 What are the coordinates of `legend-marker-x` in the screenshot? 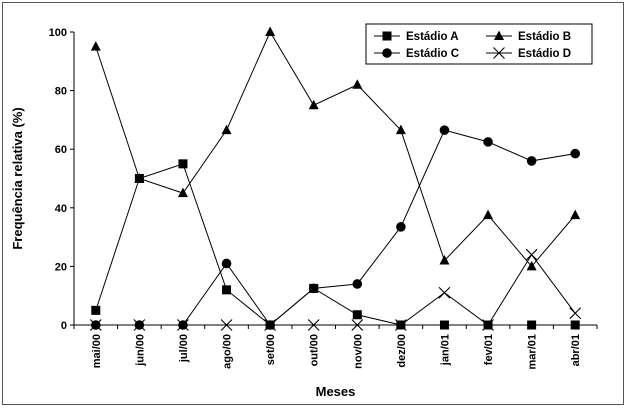 It's located at (499, 53).